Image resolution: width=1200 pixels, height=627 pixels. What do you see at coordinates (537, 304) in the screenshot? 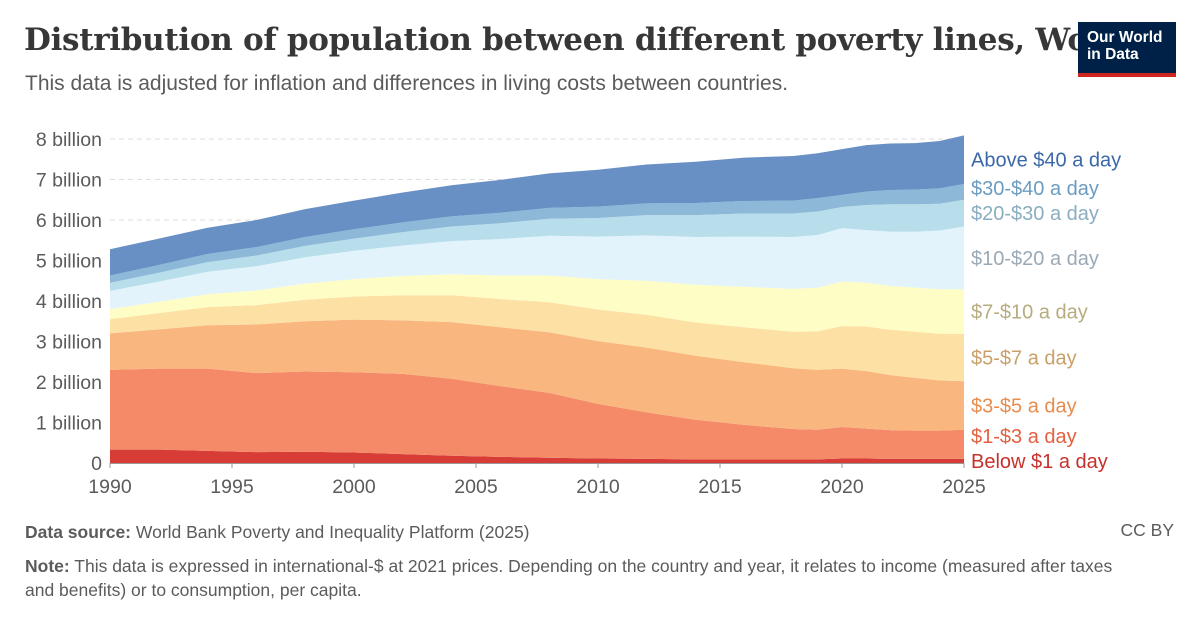
I see `area-7-10-a-day` at bounding box center [537, 304].